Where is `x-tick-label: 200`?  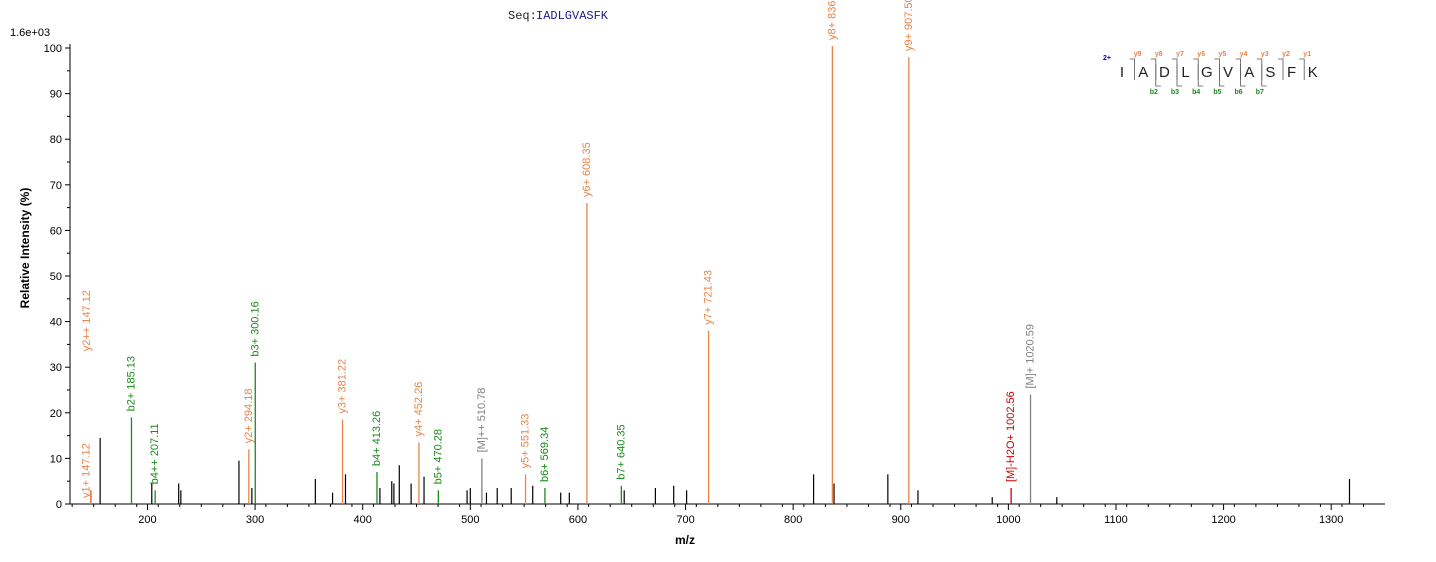
x-tick-label: 200 is located at coordinates (147, 520).